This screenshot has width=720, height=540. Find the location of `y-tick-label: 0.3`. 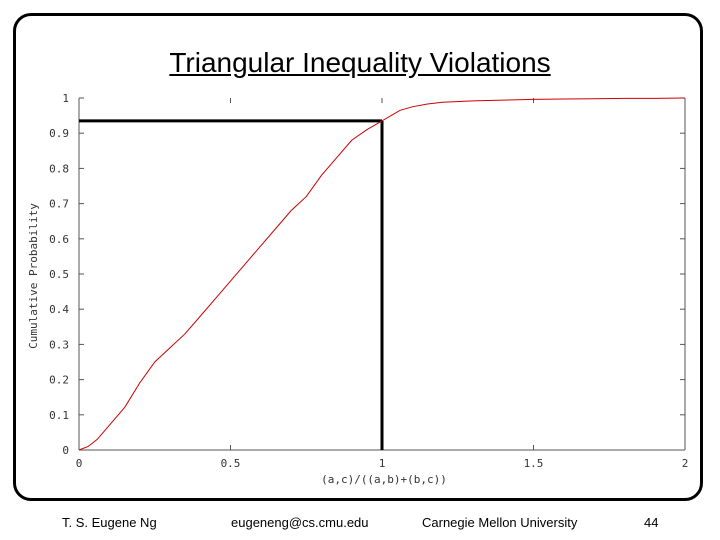

y-tick-label: 0.3 is located at coordinates (59, 344).